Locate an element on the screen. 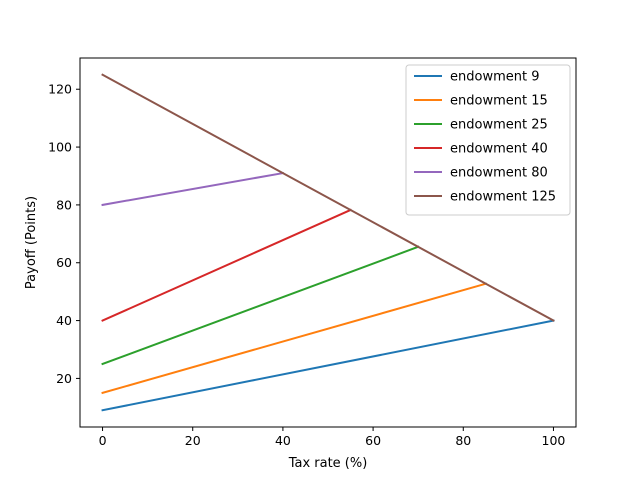 The image size is (640, 480). y-tick-label: 80 is located at coordinates (64, 204).